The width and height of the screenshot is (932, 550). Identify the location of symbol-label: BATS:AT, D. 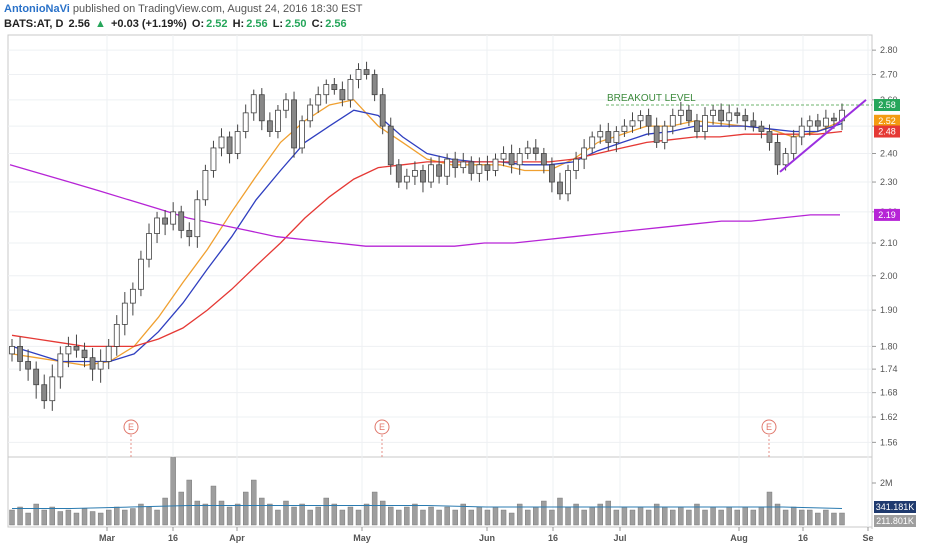
(34, 24).